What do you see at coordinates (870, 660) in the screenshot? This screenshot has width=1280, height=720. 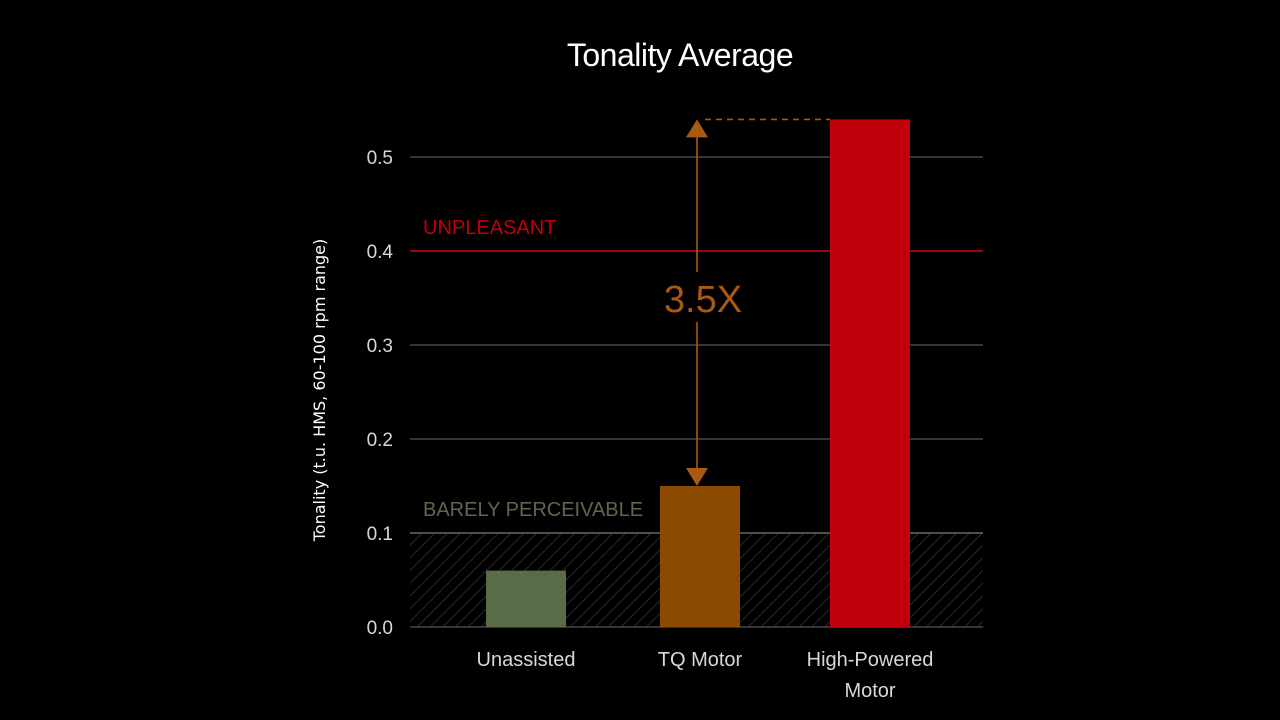 I see `category-label-line: High-Powered` at bounding box center [870, 660].